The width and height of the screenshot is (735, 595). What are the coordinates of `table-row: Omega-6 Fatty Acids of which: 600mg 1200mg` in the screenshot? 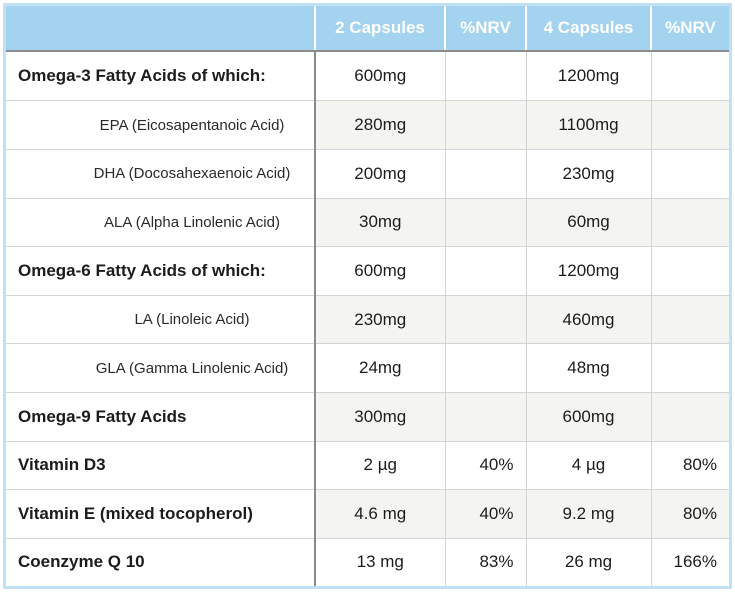 It's located at (367, 271).